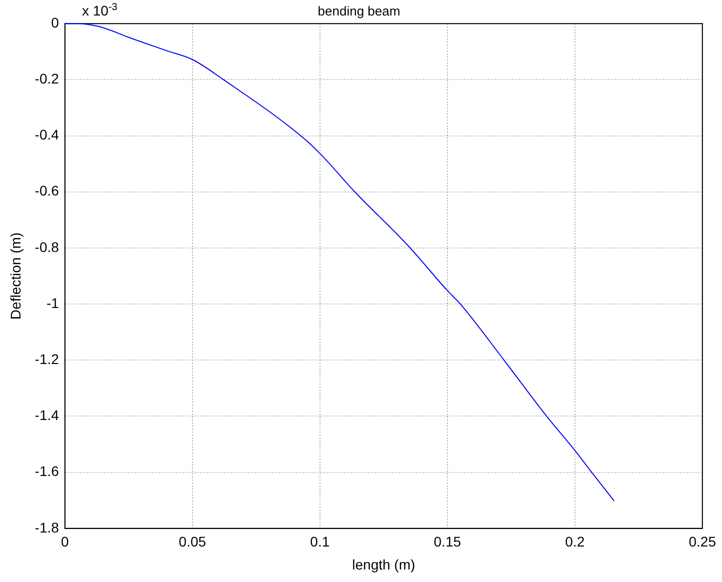 The width and height of the screenshot is (722, 582). What do you see at coordinates (448, 542) in the screenshot?
I see `x-tick-label: 0.15` at bounding box center [448, 542].